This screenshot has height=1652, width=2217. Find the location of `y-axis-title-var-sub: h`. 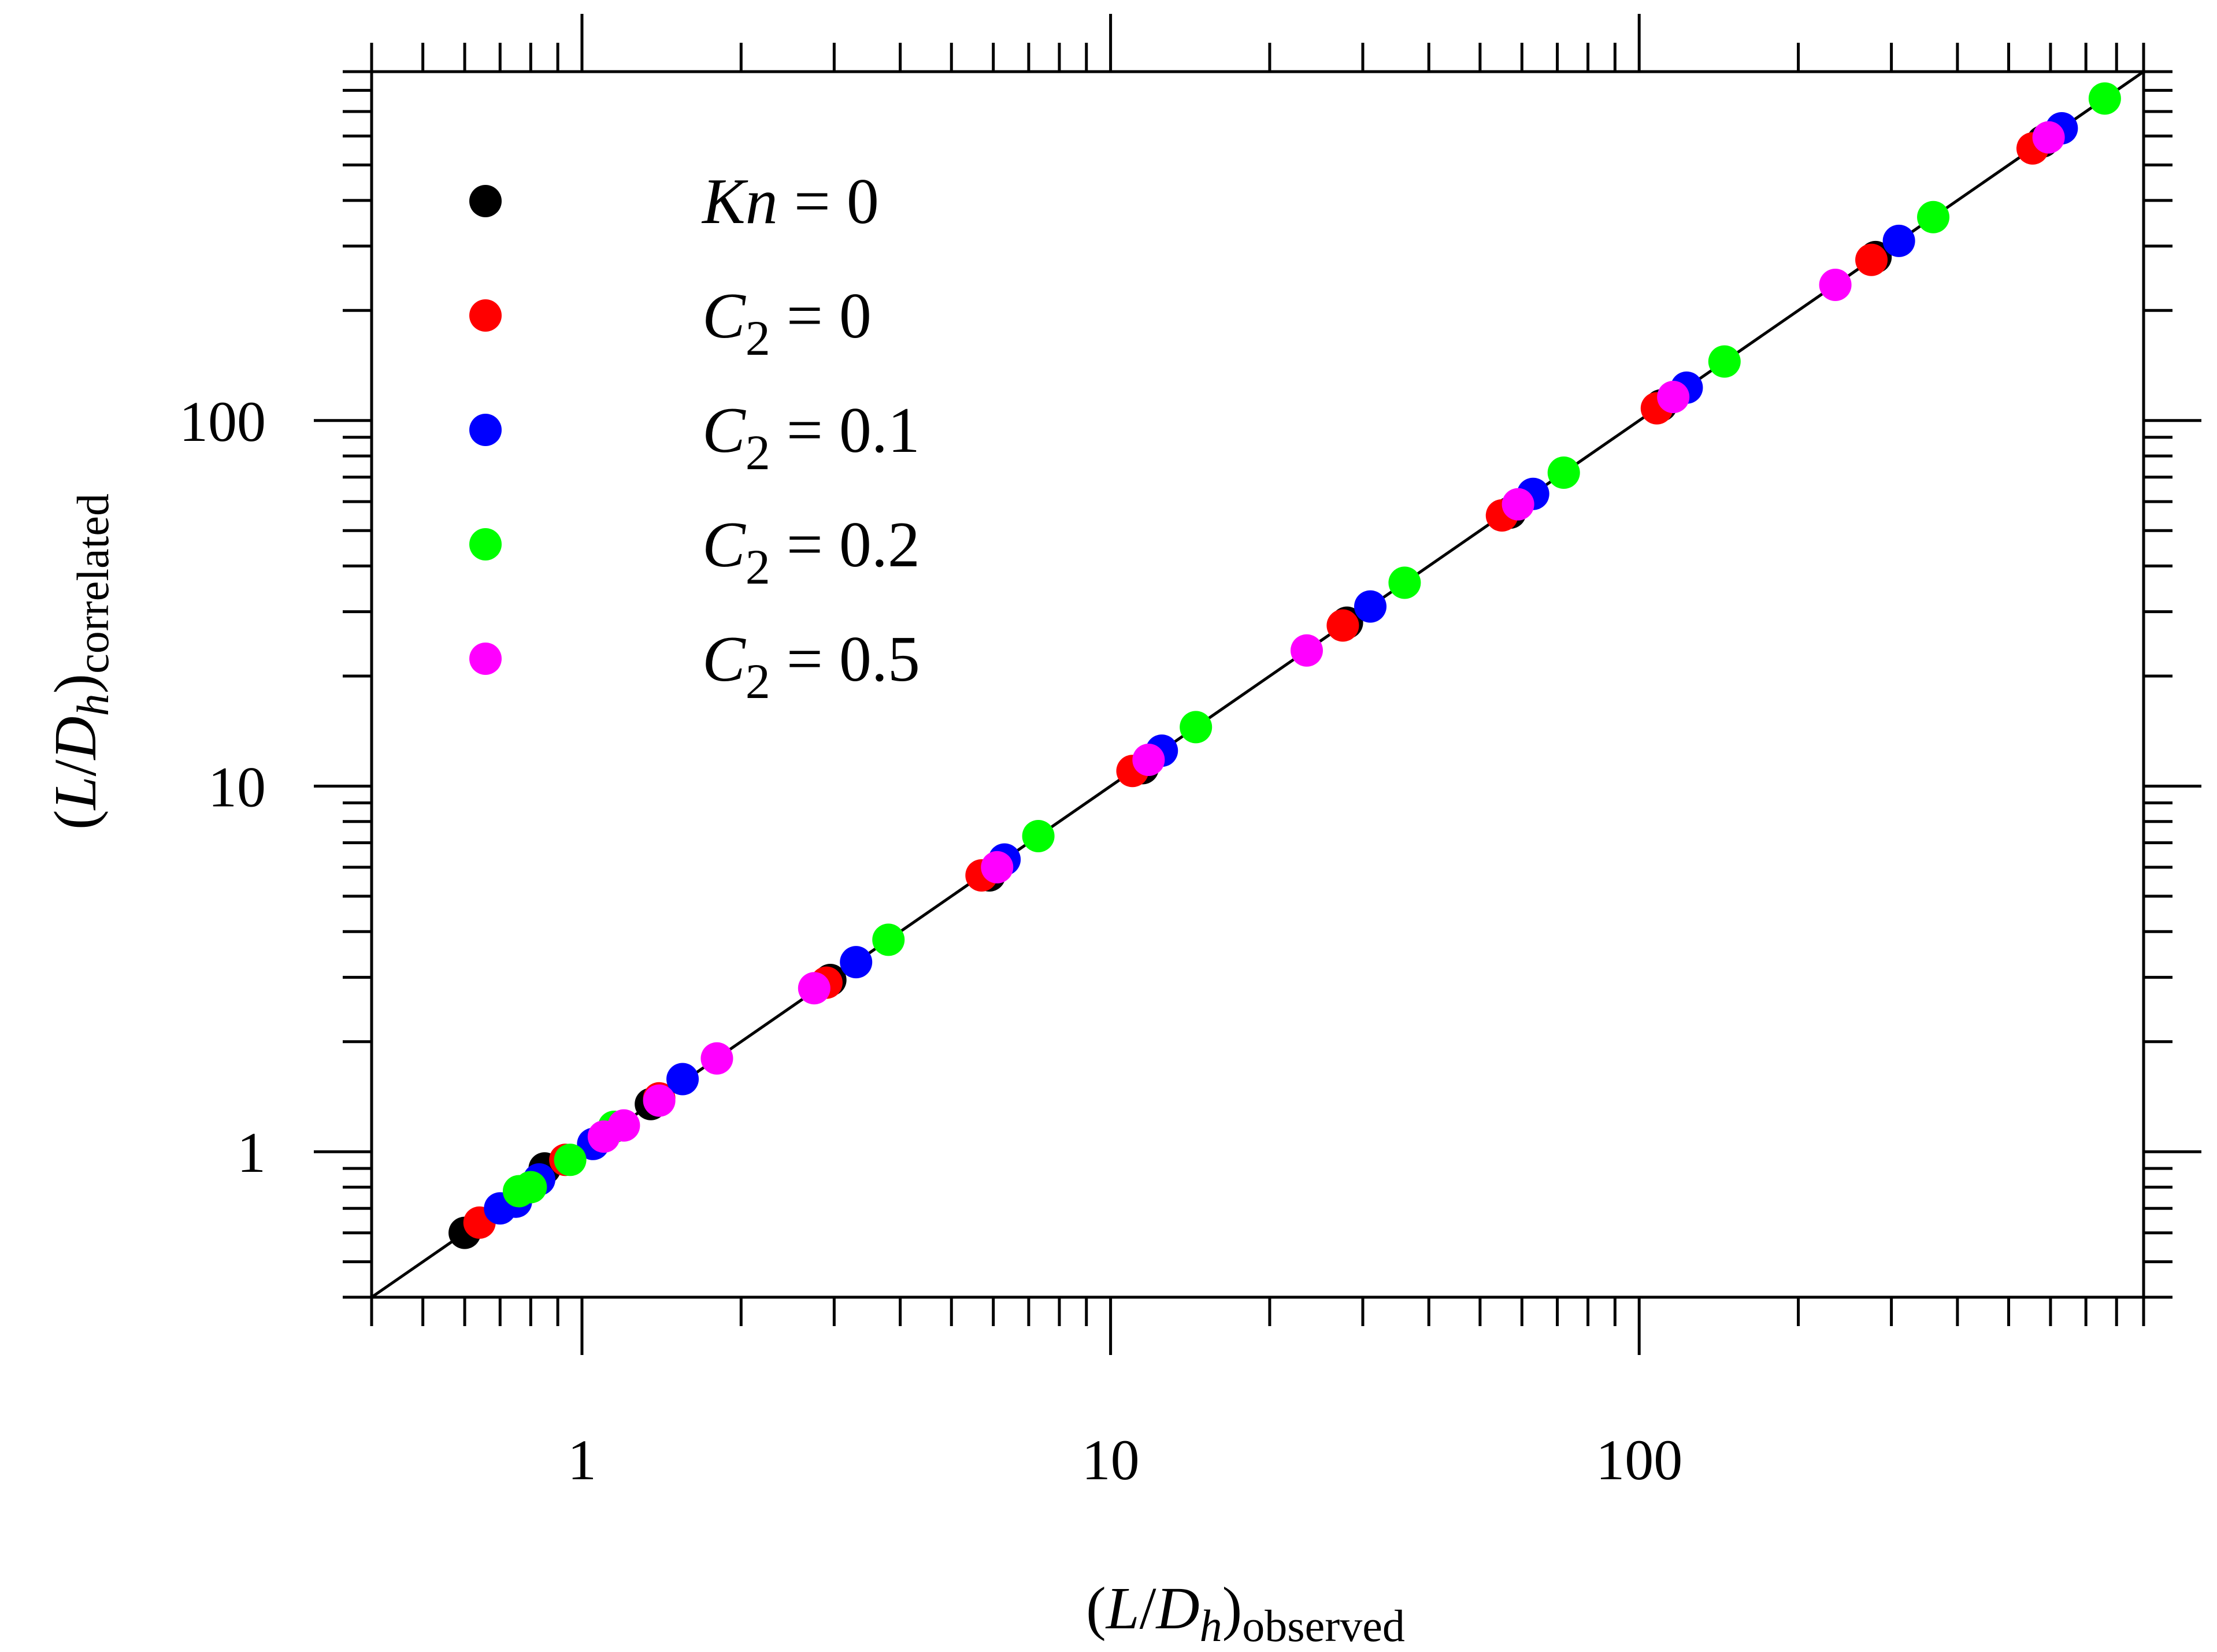

y-axis-title-var-sub: h is located at coordinates (93, 704).